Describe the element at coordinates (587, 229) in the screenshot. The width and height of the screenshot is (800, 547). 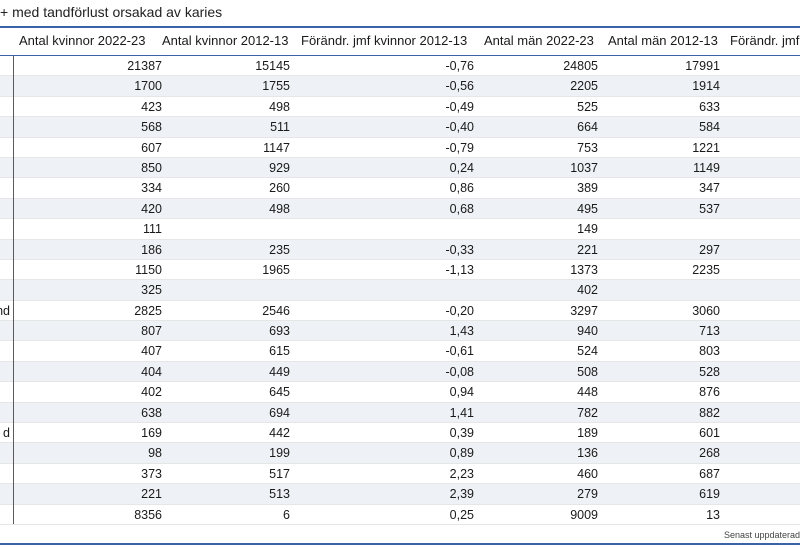
I see `men-2022-23-cell: 149` at that location.